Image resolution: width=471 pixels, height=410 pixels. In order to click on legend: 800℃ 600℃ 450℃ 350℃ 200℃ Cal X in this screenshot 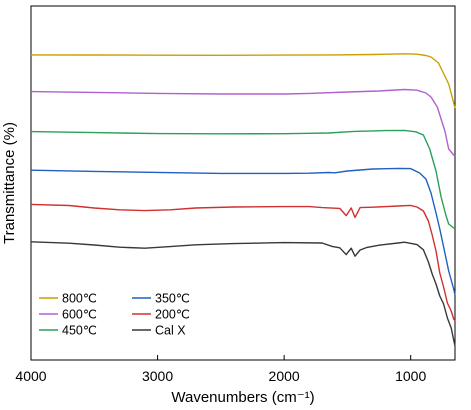, I will do `click(114, 315)`.